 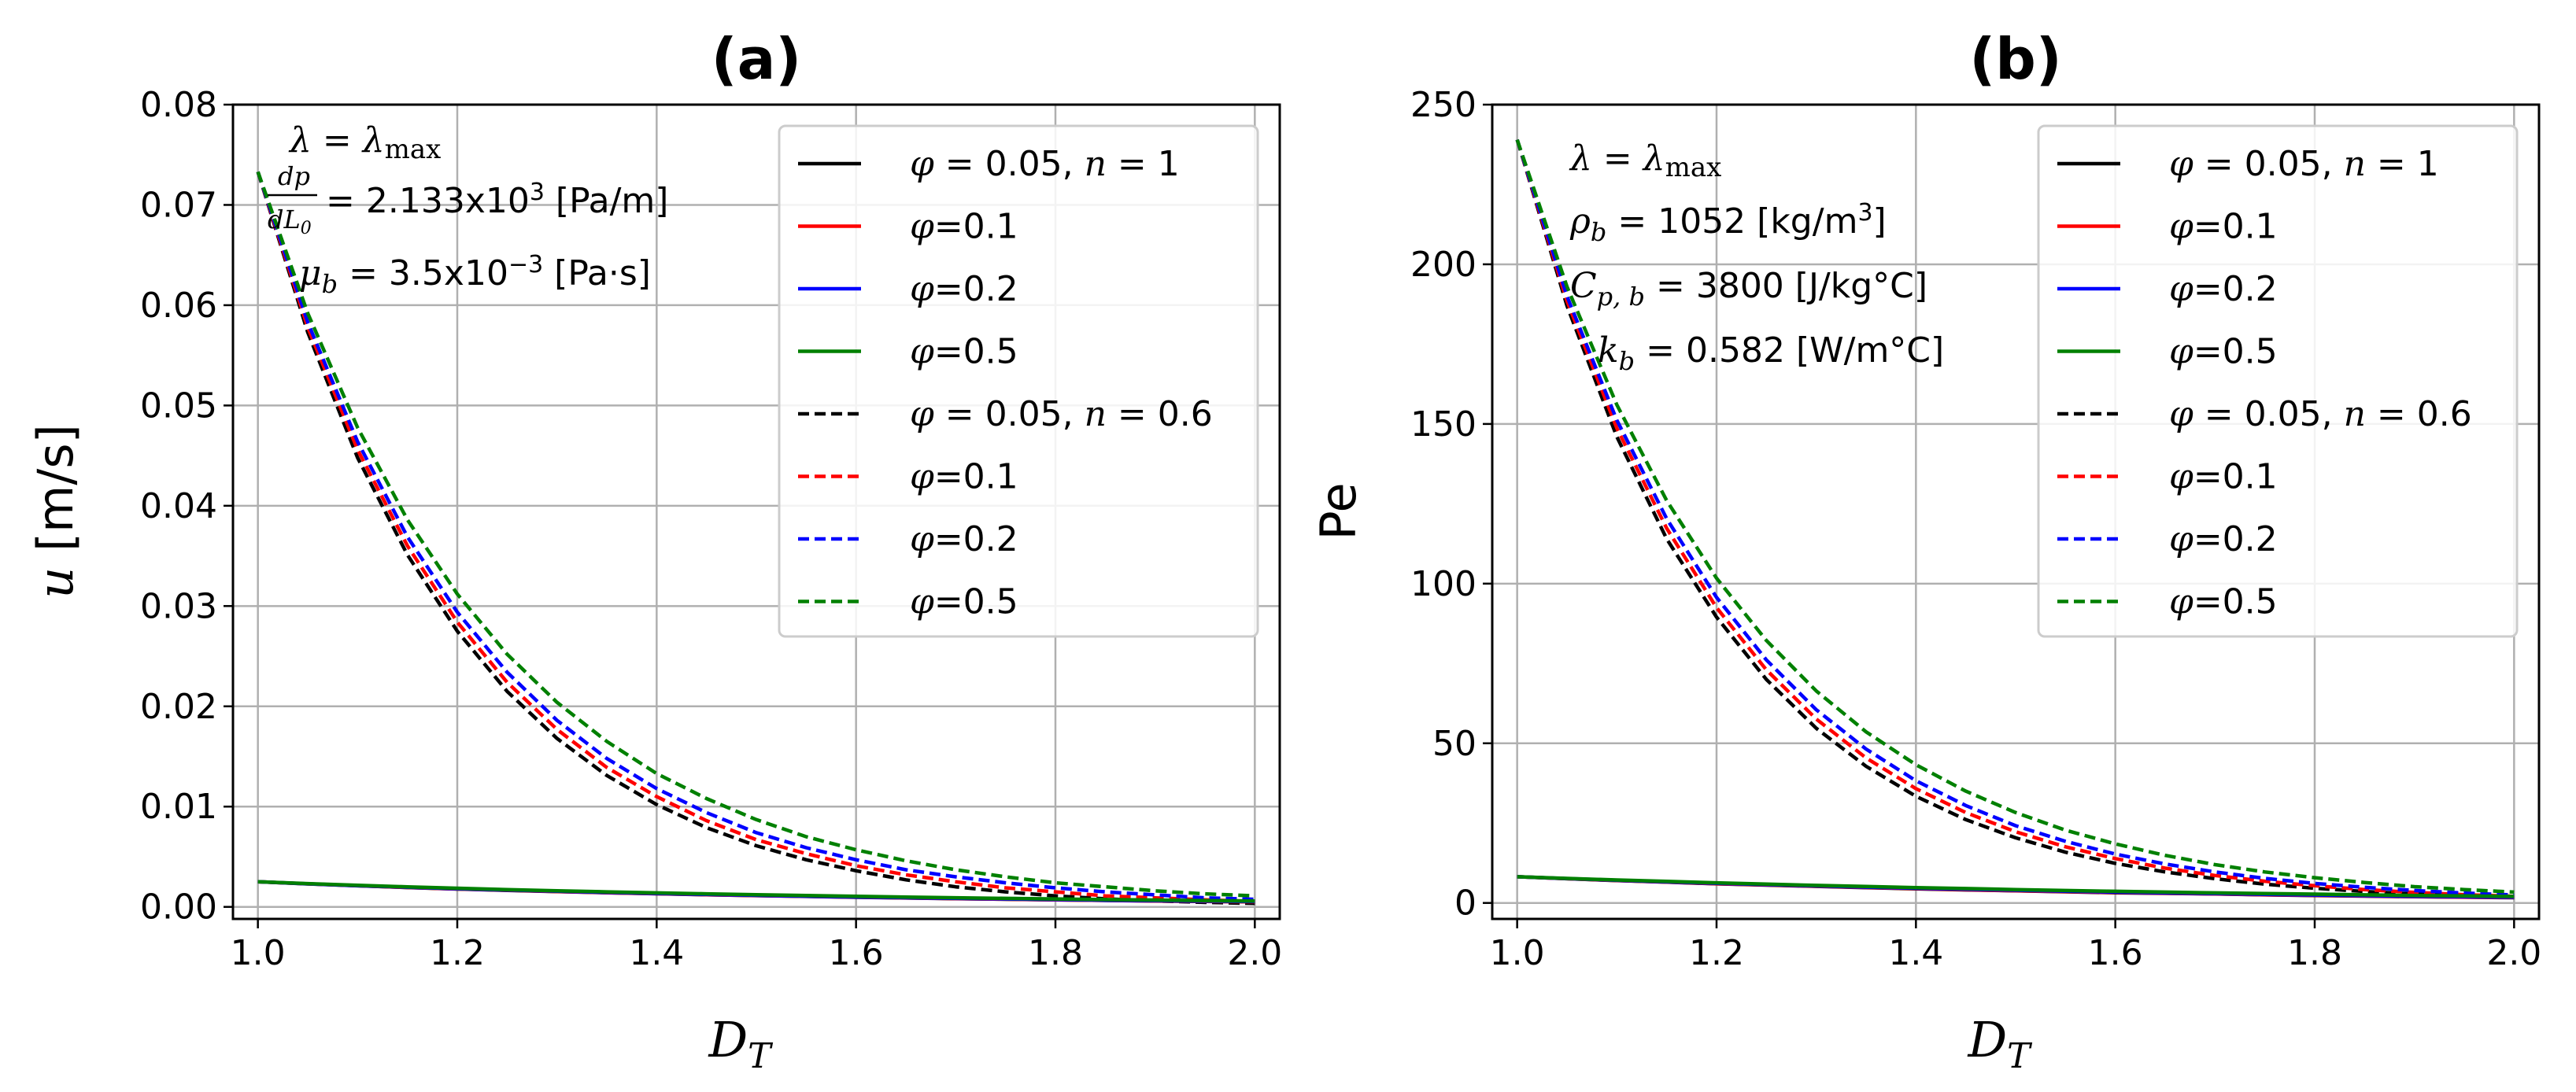 I want to click on y-tick-label: 0.08, so click(x=178, y=105).